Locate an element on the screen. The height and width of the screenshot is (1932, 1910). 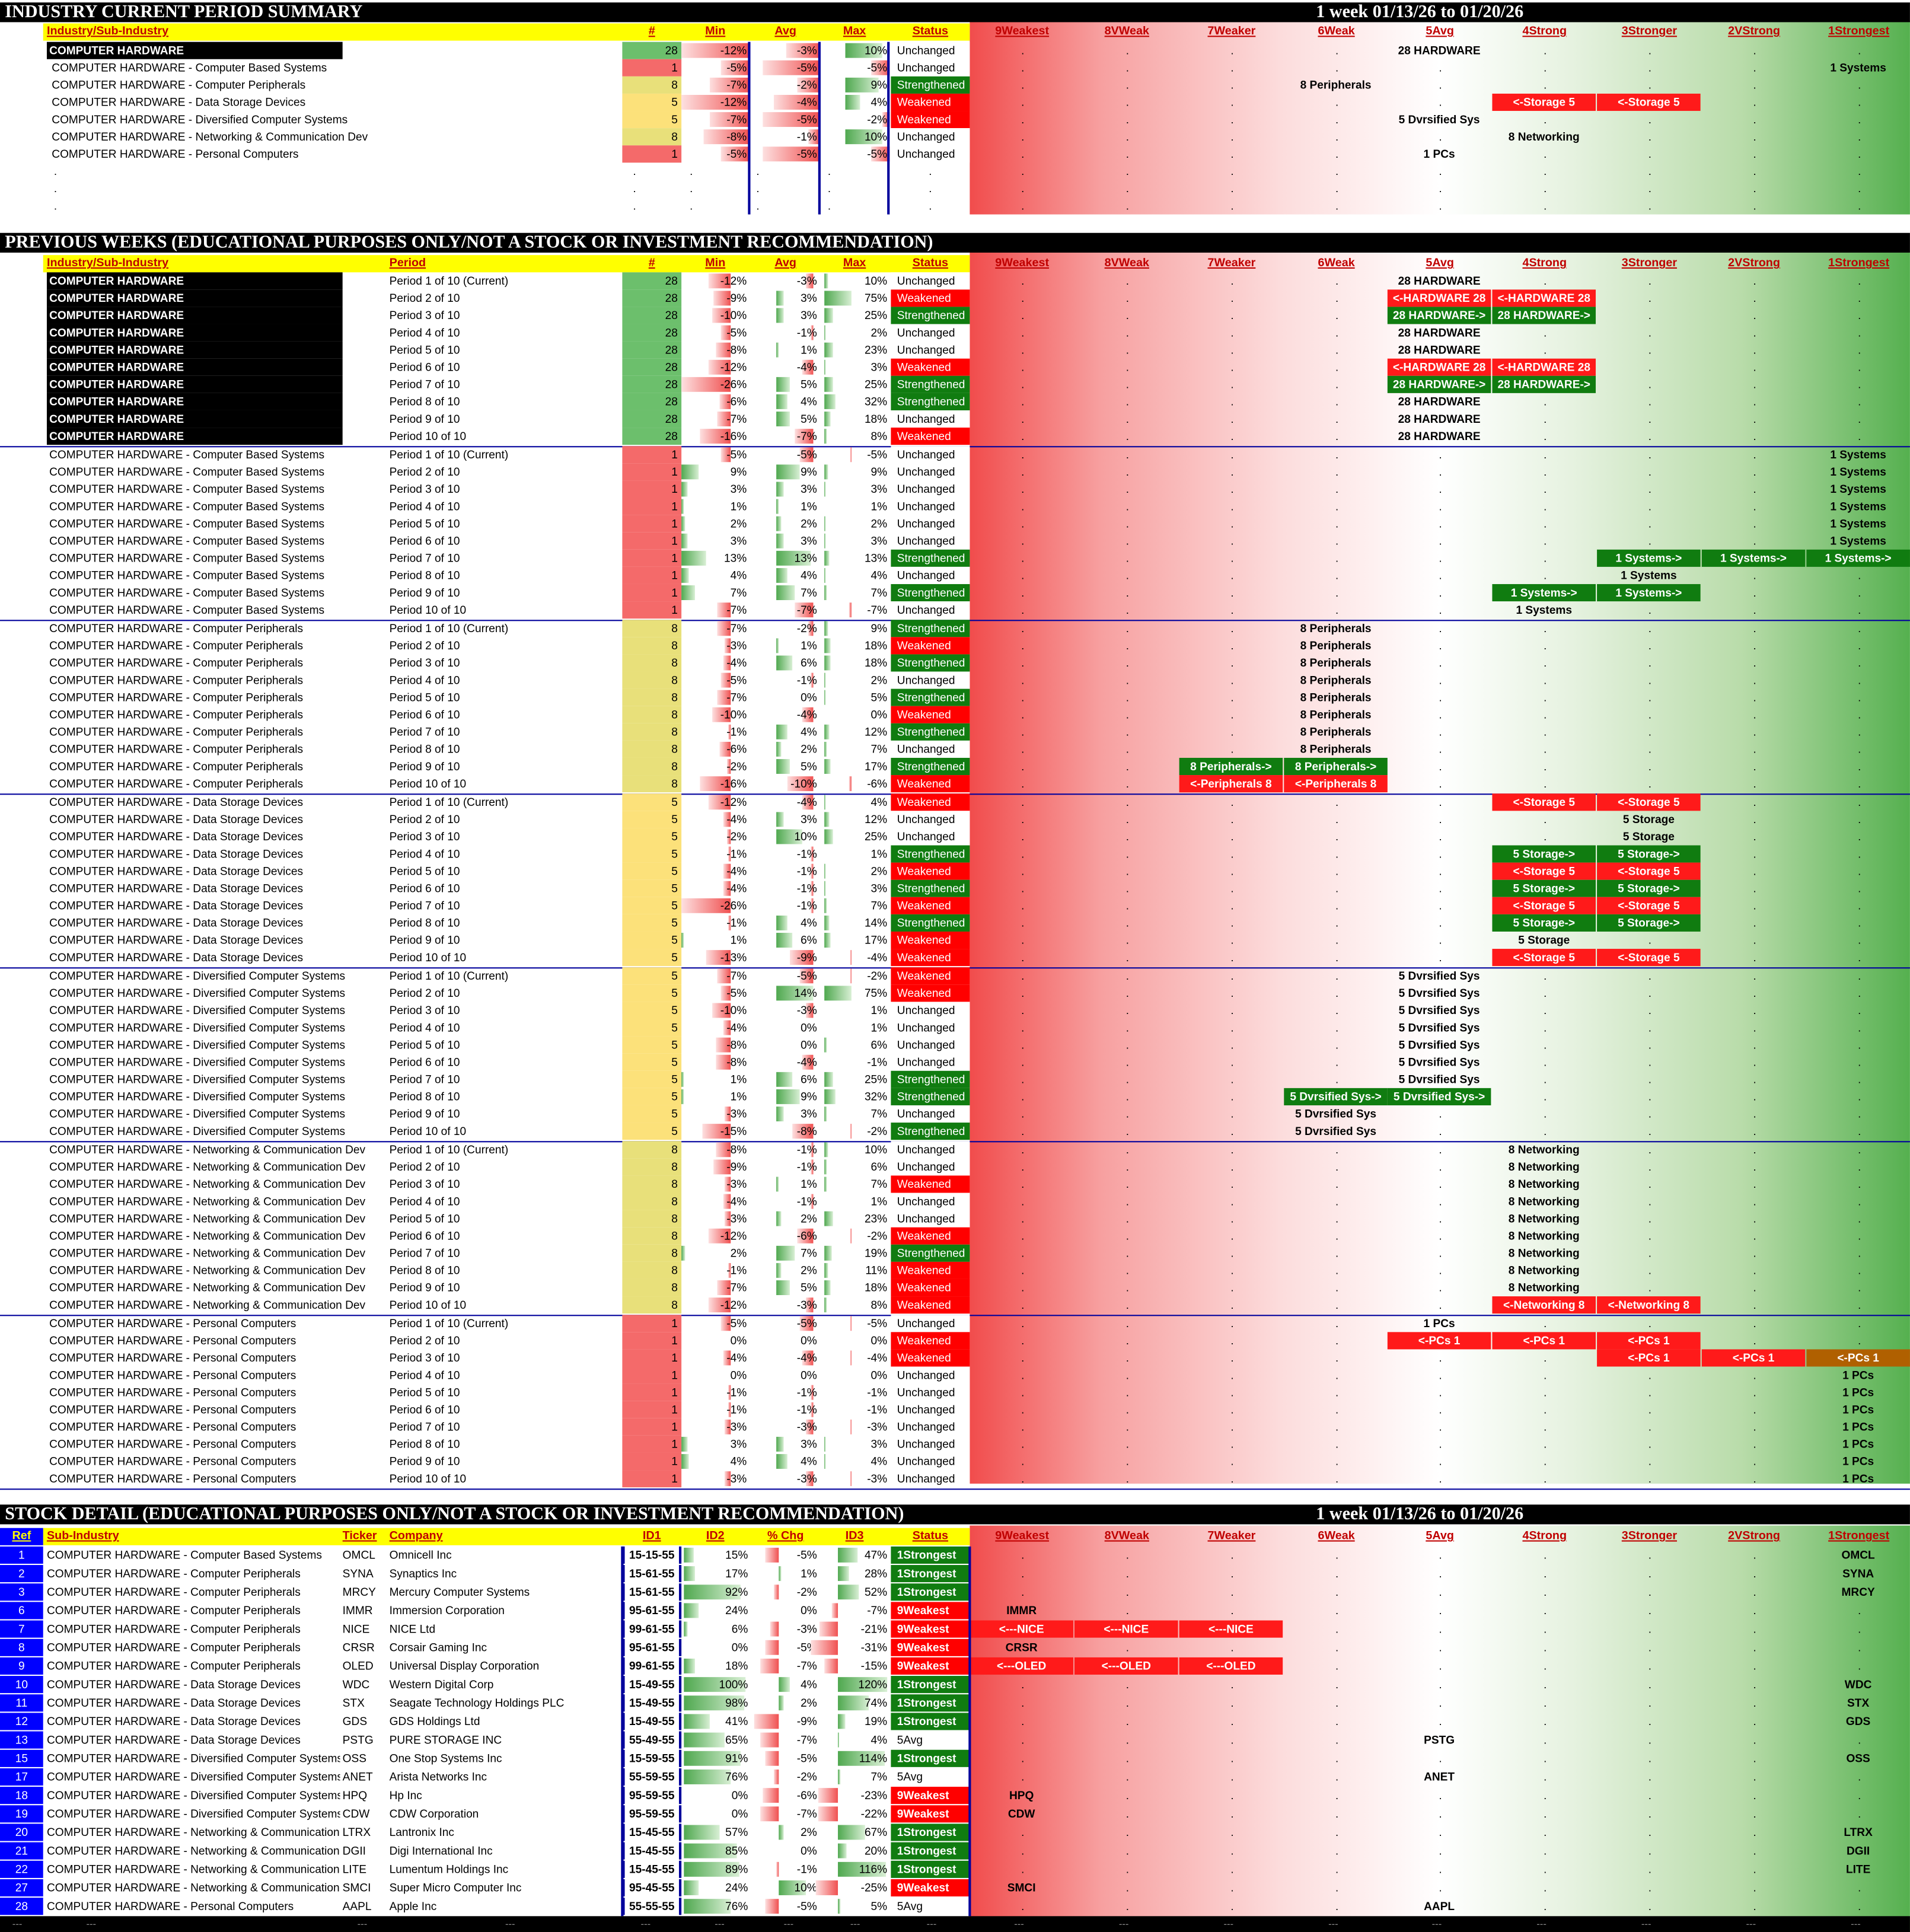
lane-cell: 8 Peripherals is located at coordinates (1336, 732).